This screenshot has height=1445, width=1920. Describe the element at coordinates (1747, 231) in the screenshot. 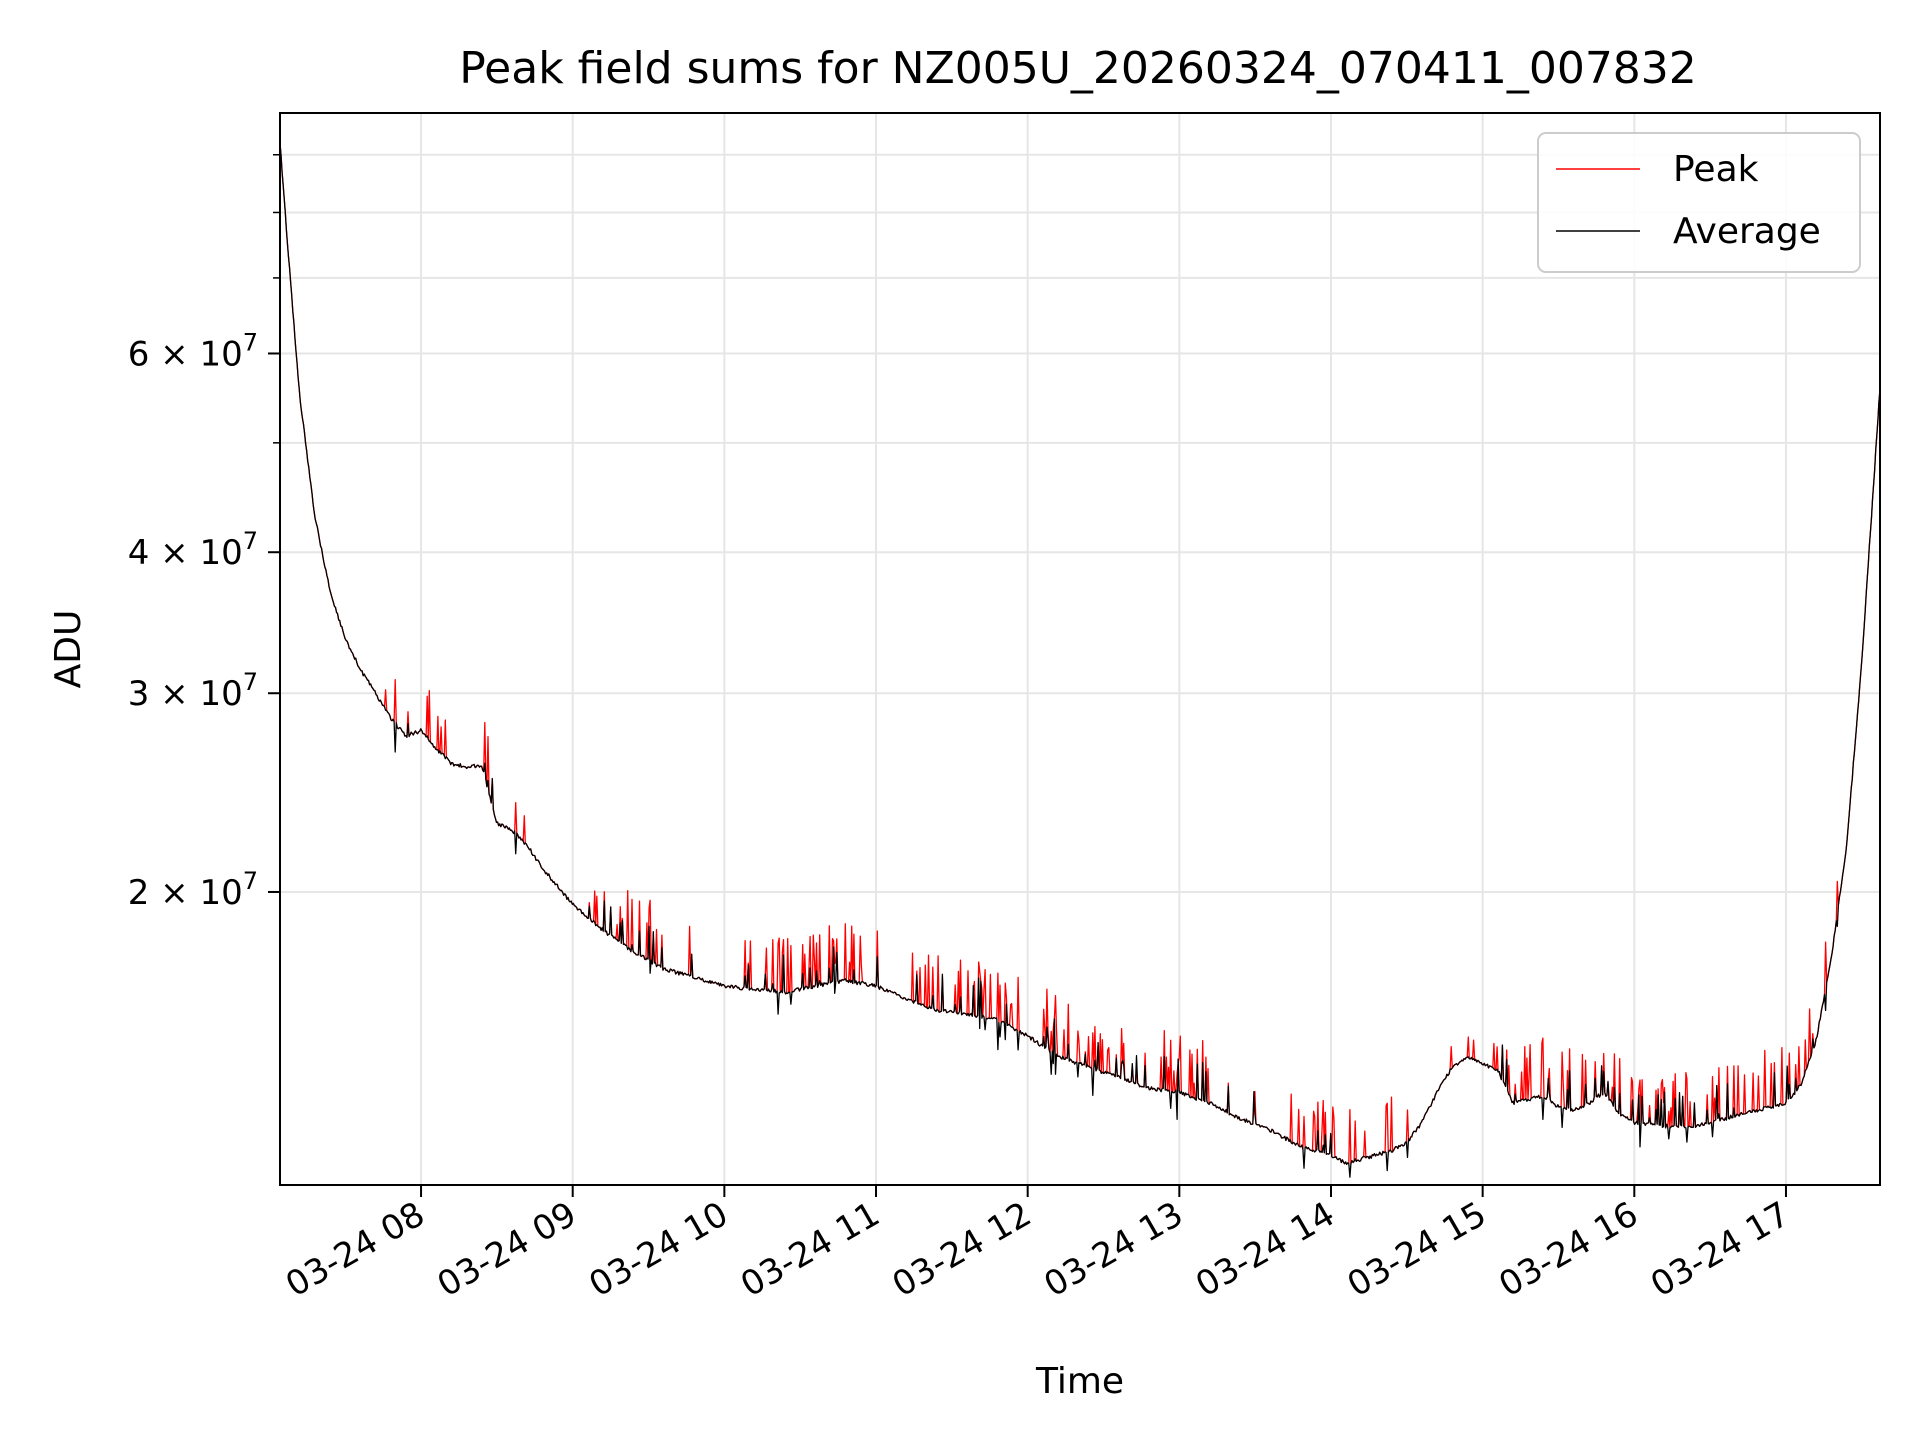

I see `legend-average-label: Average` at that location.